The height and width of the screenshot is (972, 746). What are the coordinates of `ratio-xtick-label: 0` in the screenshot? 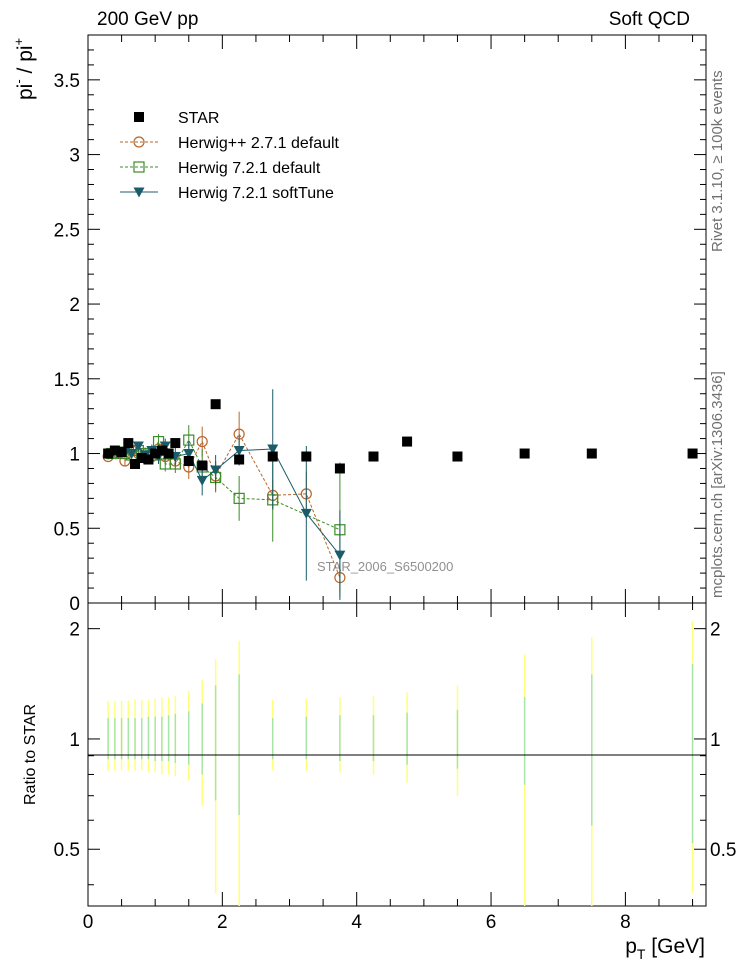 It's located at (88, 922).